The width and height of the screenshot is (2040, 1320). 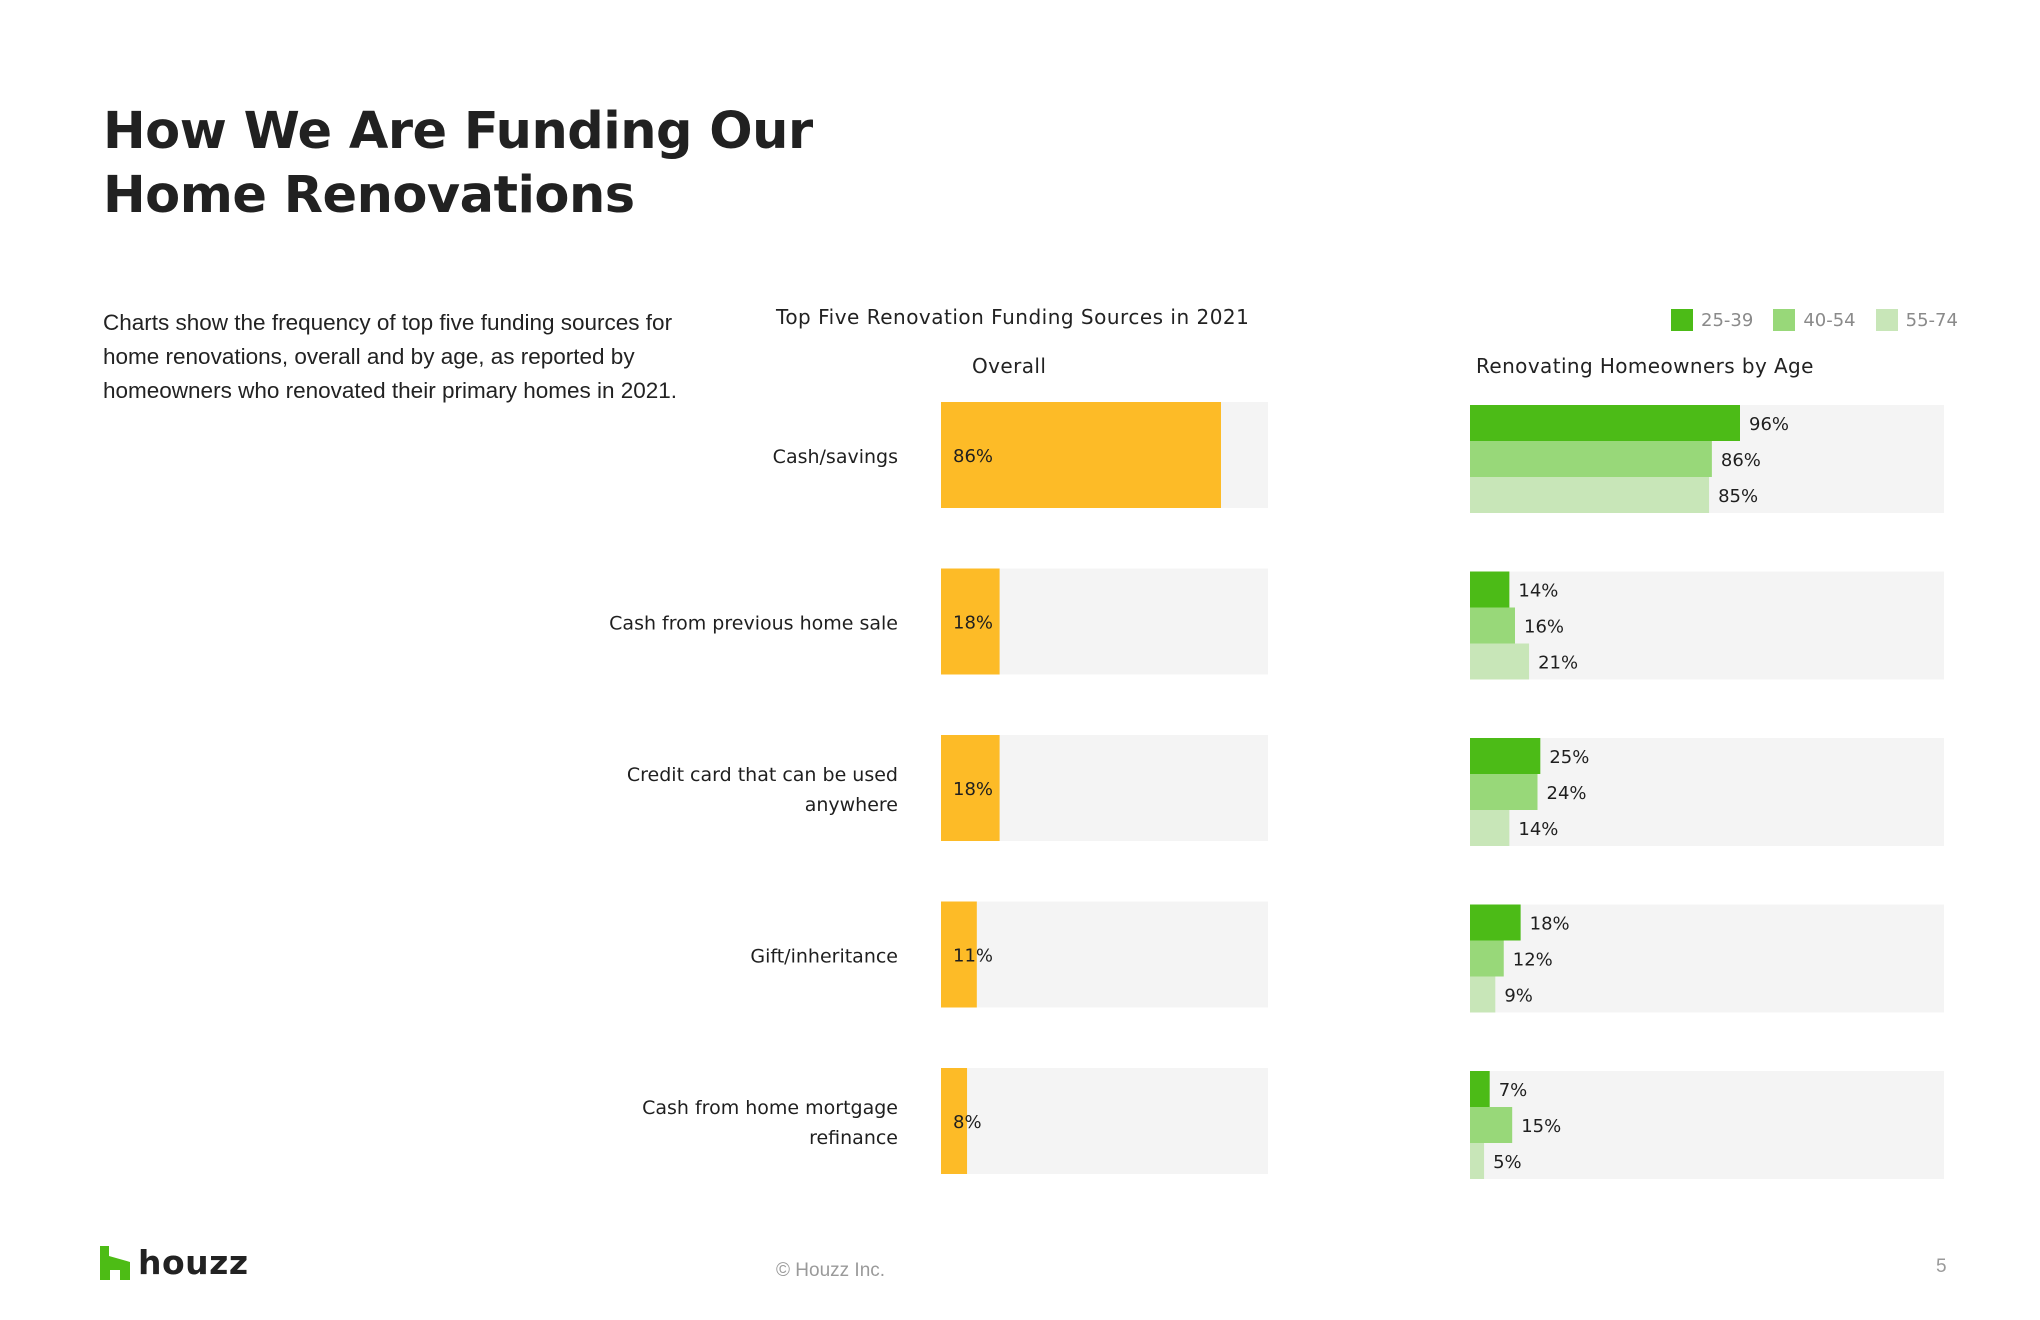 What do you see at coordinates (1490, 828) in the screenshot?
I see `age-bar-55-74-credit-card-that-can-be-used-anywhere` at bounding box center [1490, 828].